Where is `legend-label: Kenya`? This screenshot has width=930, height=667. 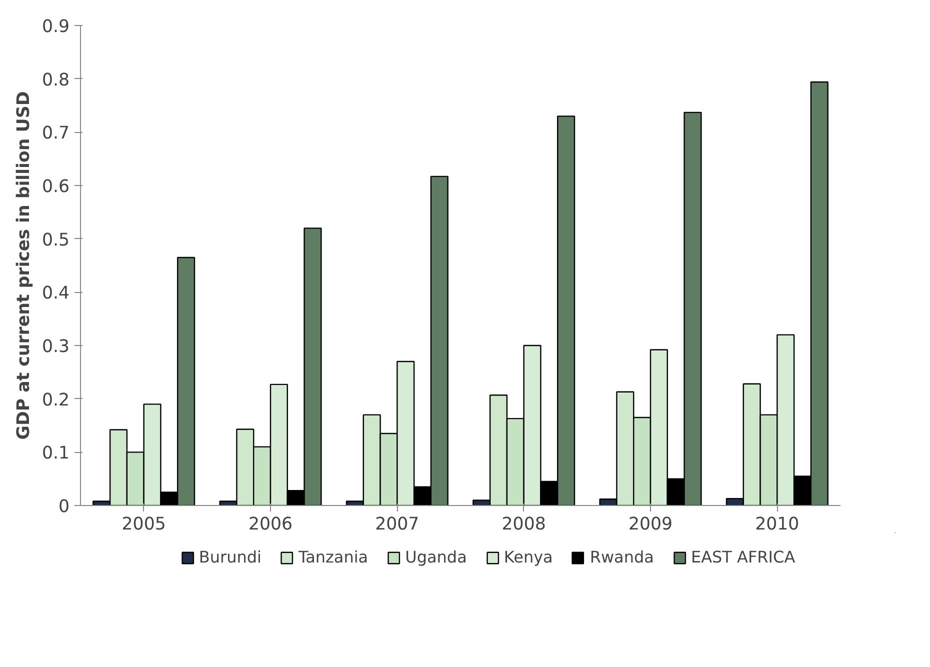 legend-label: Kenya is located at coordinates (528, 557).